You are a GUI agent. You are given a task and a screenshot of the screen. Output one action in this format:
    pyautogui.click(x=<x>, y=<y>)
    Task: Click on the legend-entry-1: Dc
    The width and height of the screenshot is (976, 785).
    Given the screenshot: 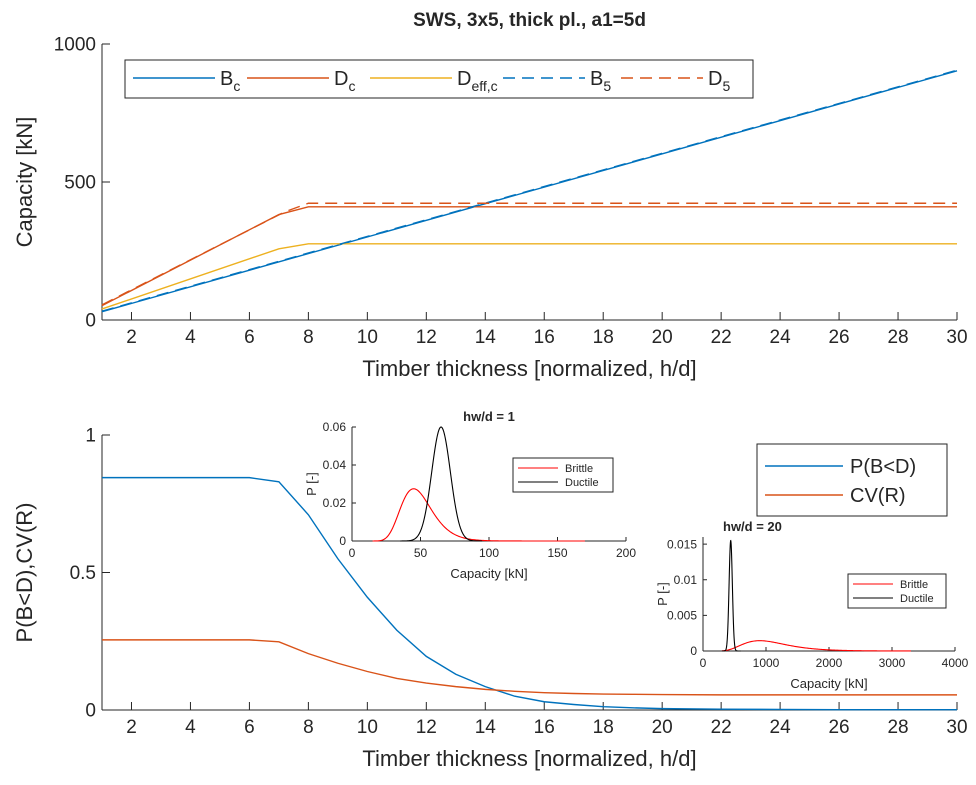 What is the action you would take?
    pyautogui.click(x=344, y=81)
    